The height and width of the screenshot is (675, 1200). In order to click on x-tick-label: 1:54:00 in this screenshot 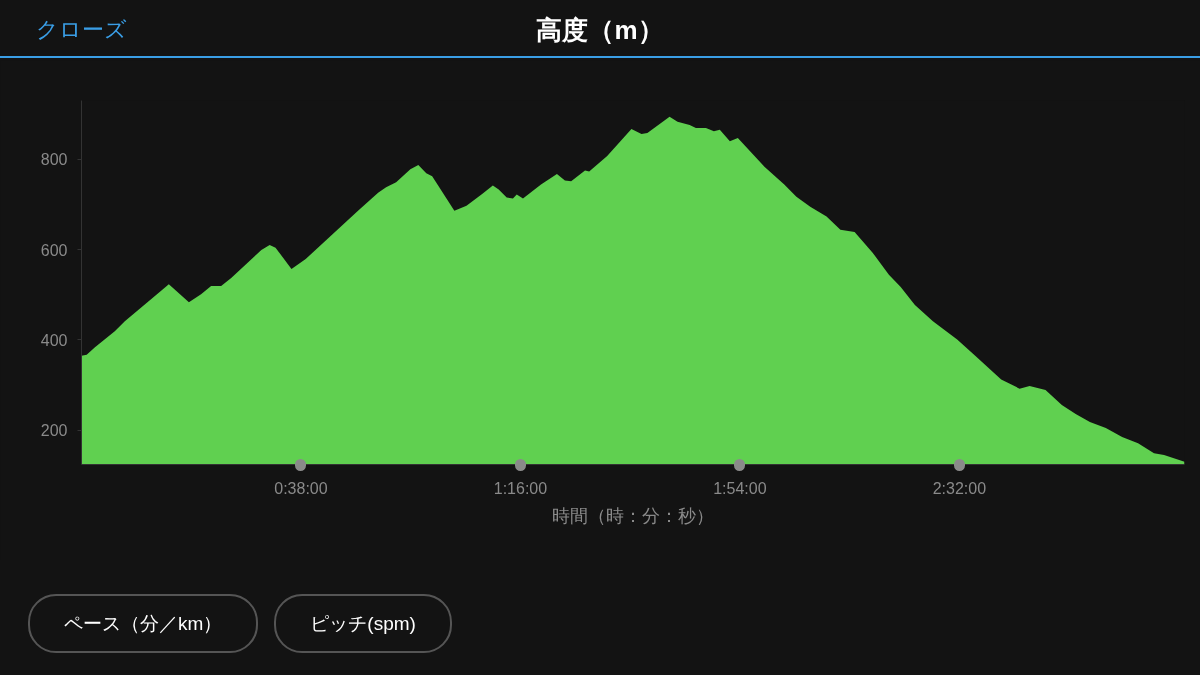, I will do `click(740, 488)`.